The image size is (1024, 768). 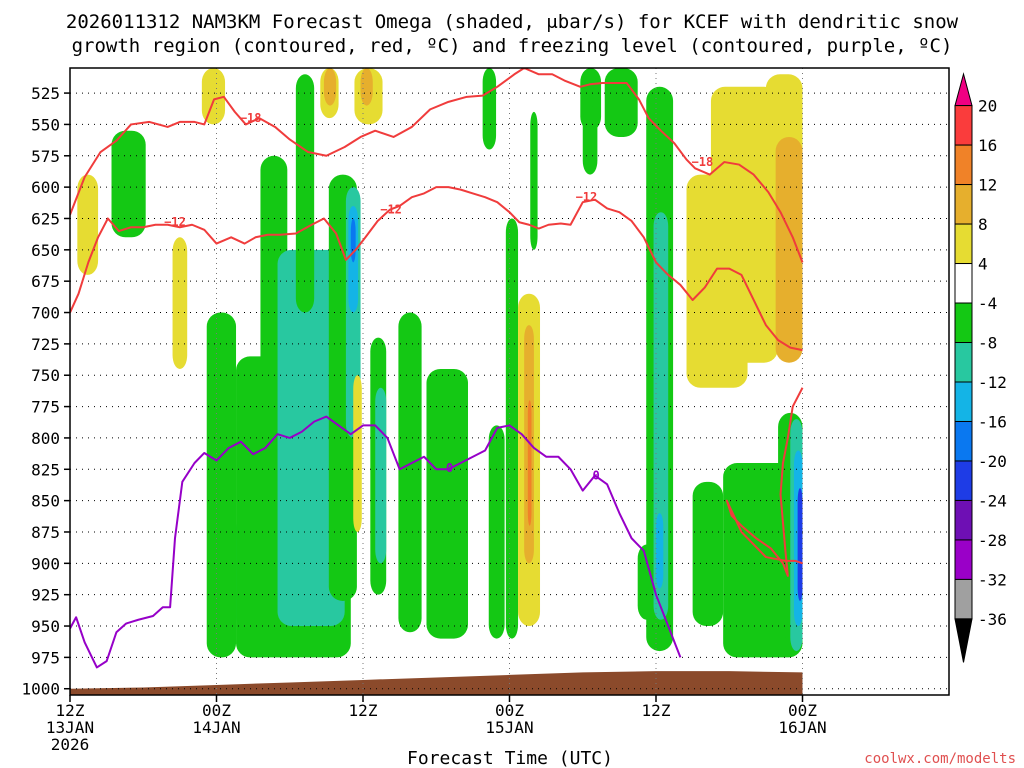 I want to click on colorbar-label-5: -4, so click(x=987, y=303).